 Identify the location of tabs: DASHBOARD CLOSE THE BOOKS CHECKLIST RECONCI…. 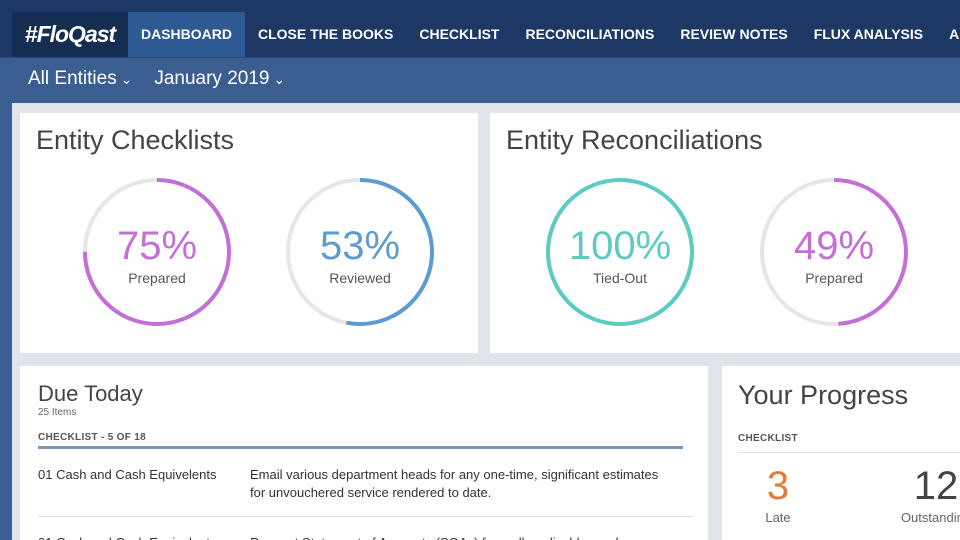
(544, 34).